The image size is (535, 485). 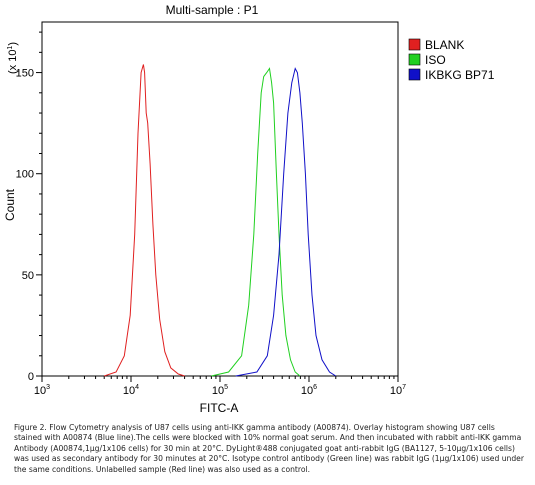 What do you see at coordinates (460, 75) in the screenshot?
I see `legend-label-2: IKBKG BP71` at bounding box center [460, 75].